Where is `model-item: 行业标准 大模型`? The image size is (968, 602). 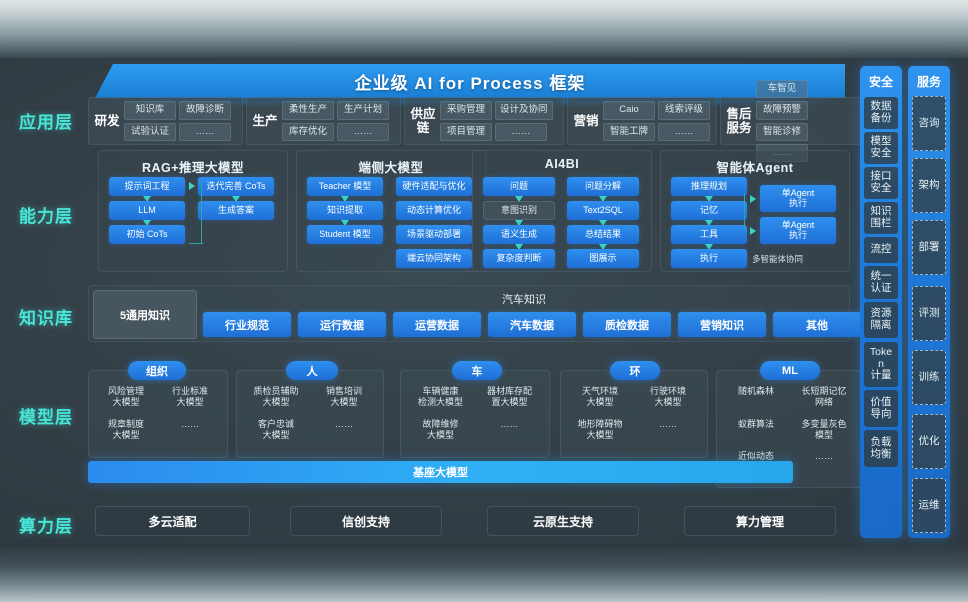
model-item: 行业标准 大模型 is located at coordinates (189, 397).